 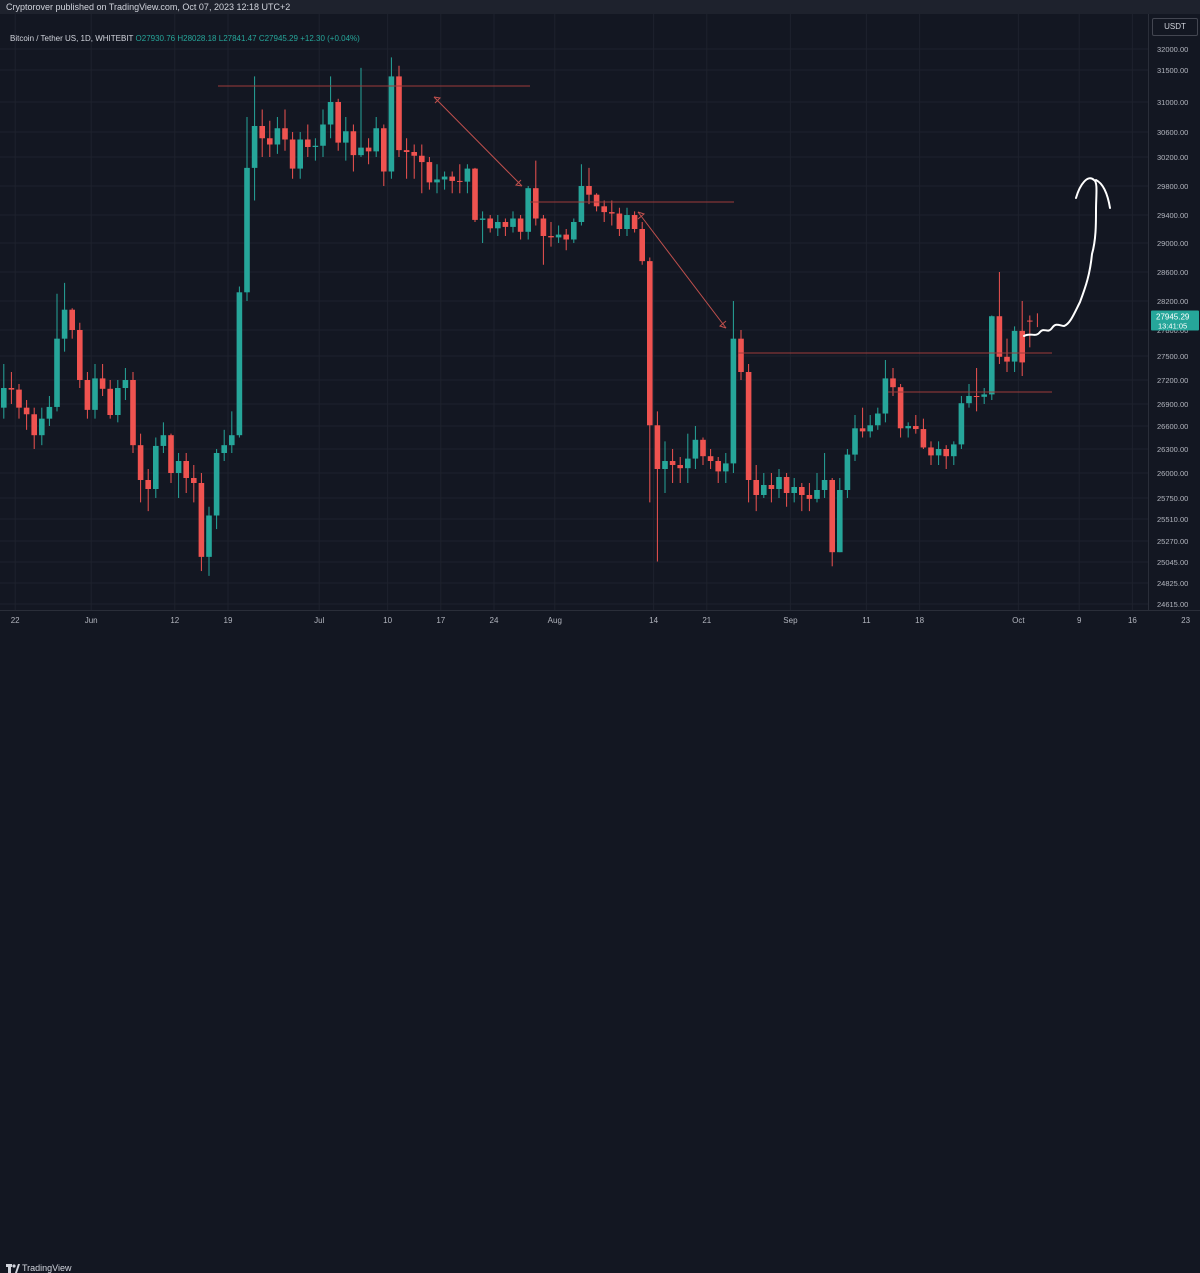 I want to click on price-tick-label: 26900.00, so click(x=1172, y=404).